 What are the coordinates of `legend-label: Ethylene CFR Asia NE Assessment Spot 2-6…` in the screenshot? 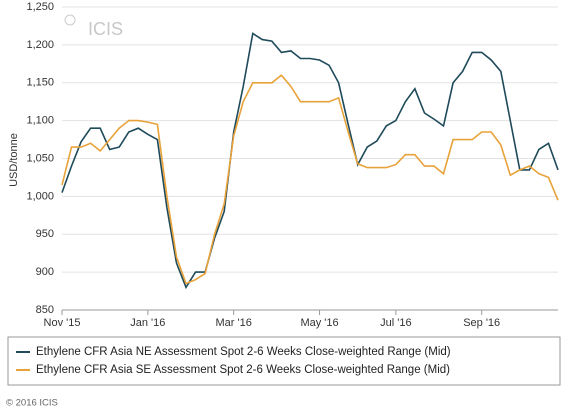 It's located at (243, 352).